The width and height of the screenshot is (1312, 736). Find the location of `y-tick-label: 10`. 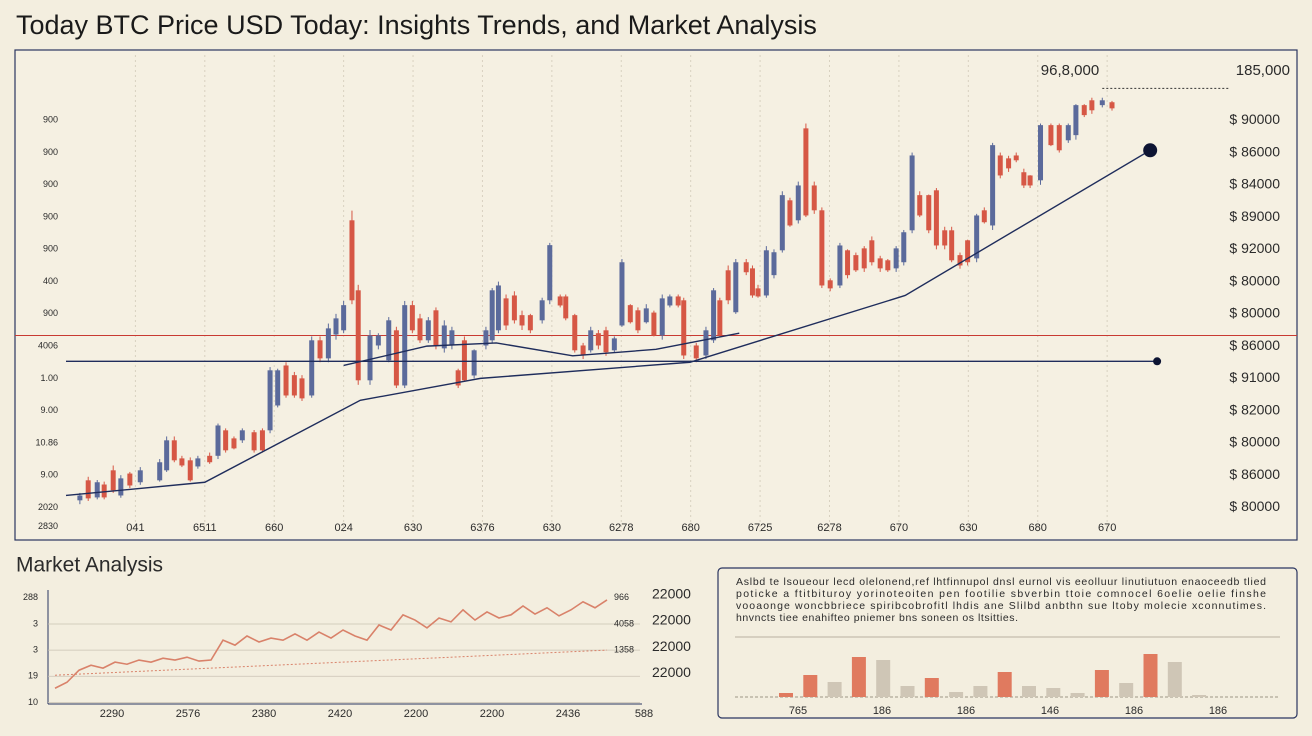

y-tick-label: 10 is located at coordinates (33, 702).